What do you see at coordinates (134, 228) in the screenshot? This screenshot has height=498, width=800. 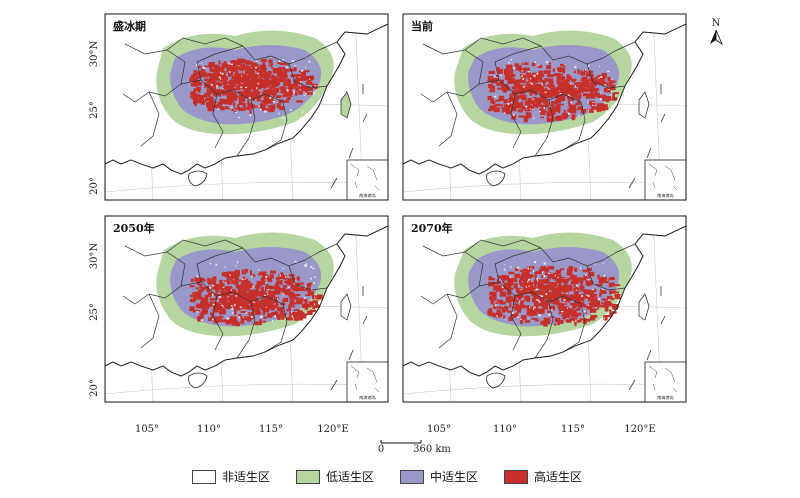 I see `panel-title: 2050年` at bounding box center [134, 228].